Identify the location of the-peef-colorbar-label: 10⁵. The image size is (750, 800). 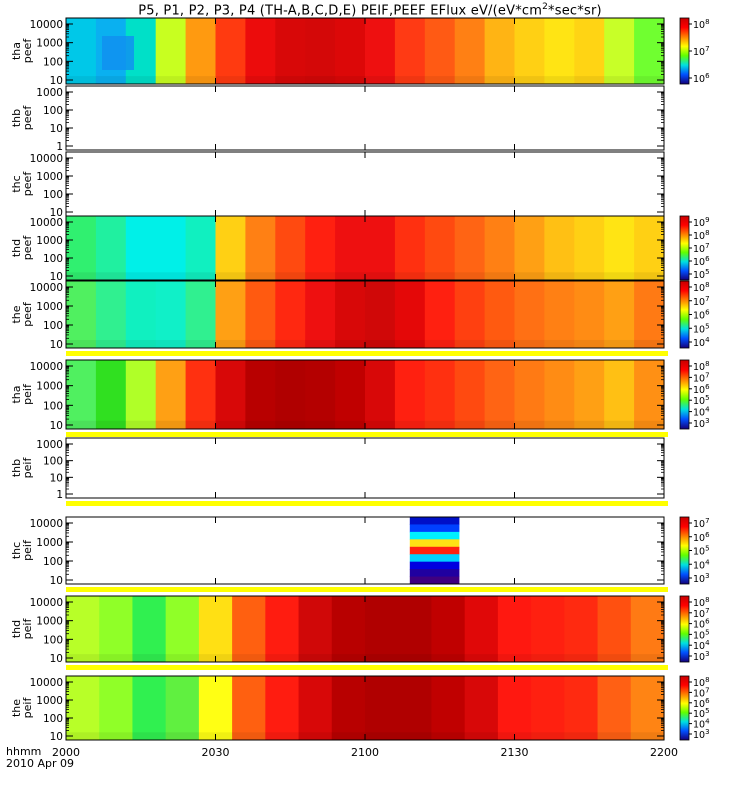
(701, 328).